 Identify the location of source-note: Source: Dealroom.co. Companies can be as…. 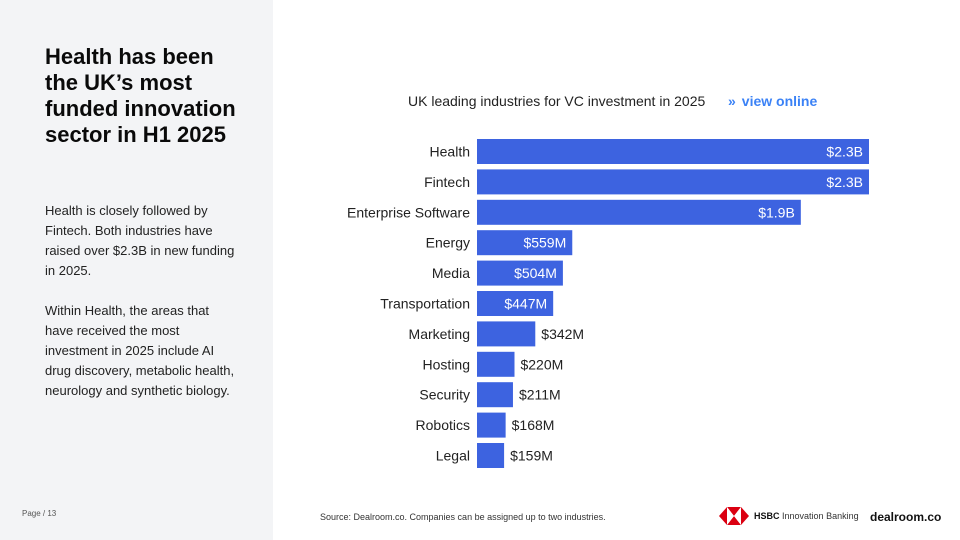
(463, 517).